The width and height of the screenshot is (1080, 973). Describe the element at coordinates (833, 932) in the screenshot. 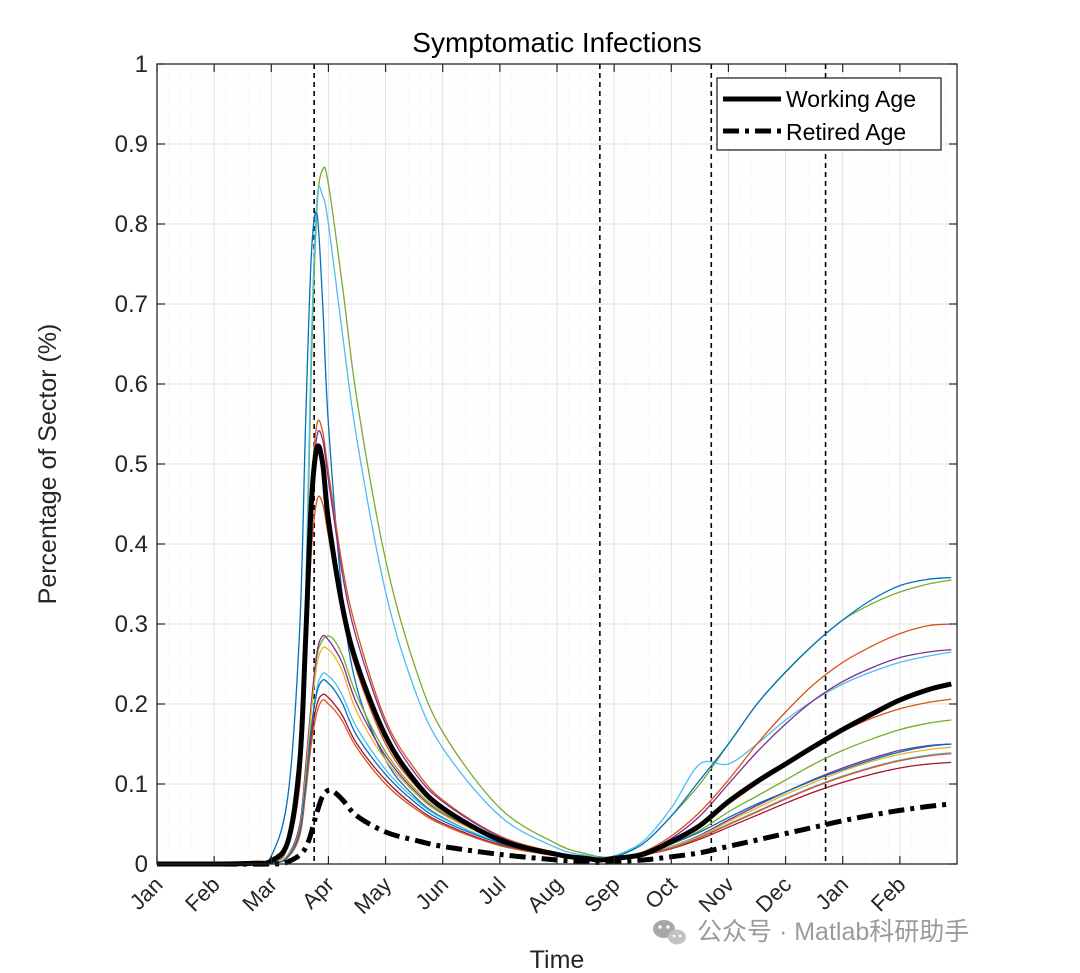

I see `watermark-text: 公众号 · Matlab科研助手` at that location.